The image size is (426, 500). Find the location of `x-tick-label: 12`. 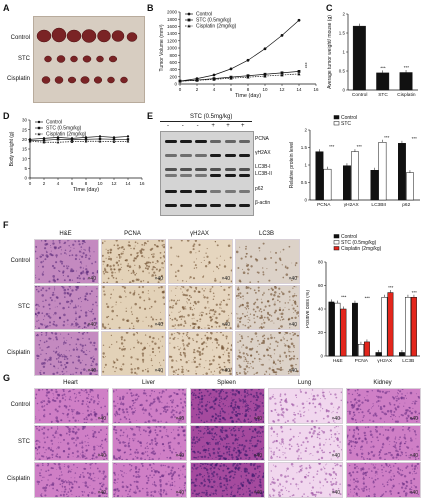

x-tick-label: 12 is located at coordinates (282, 89).